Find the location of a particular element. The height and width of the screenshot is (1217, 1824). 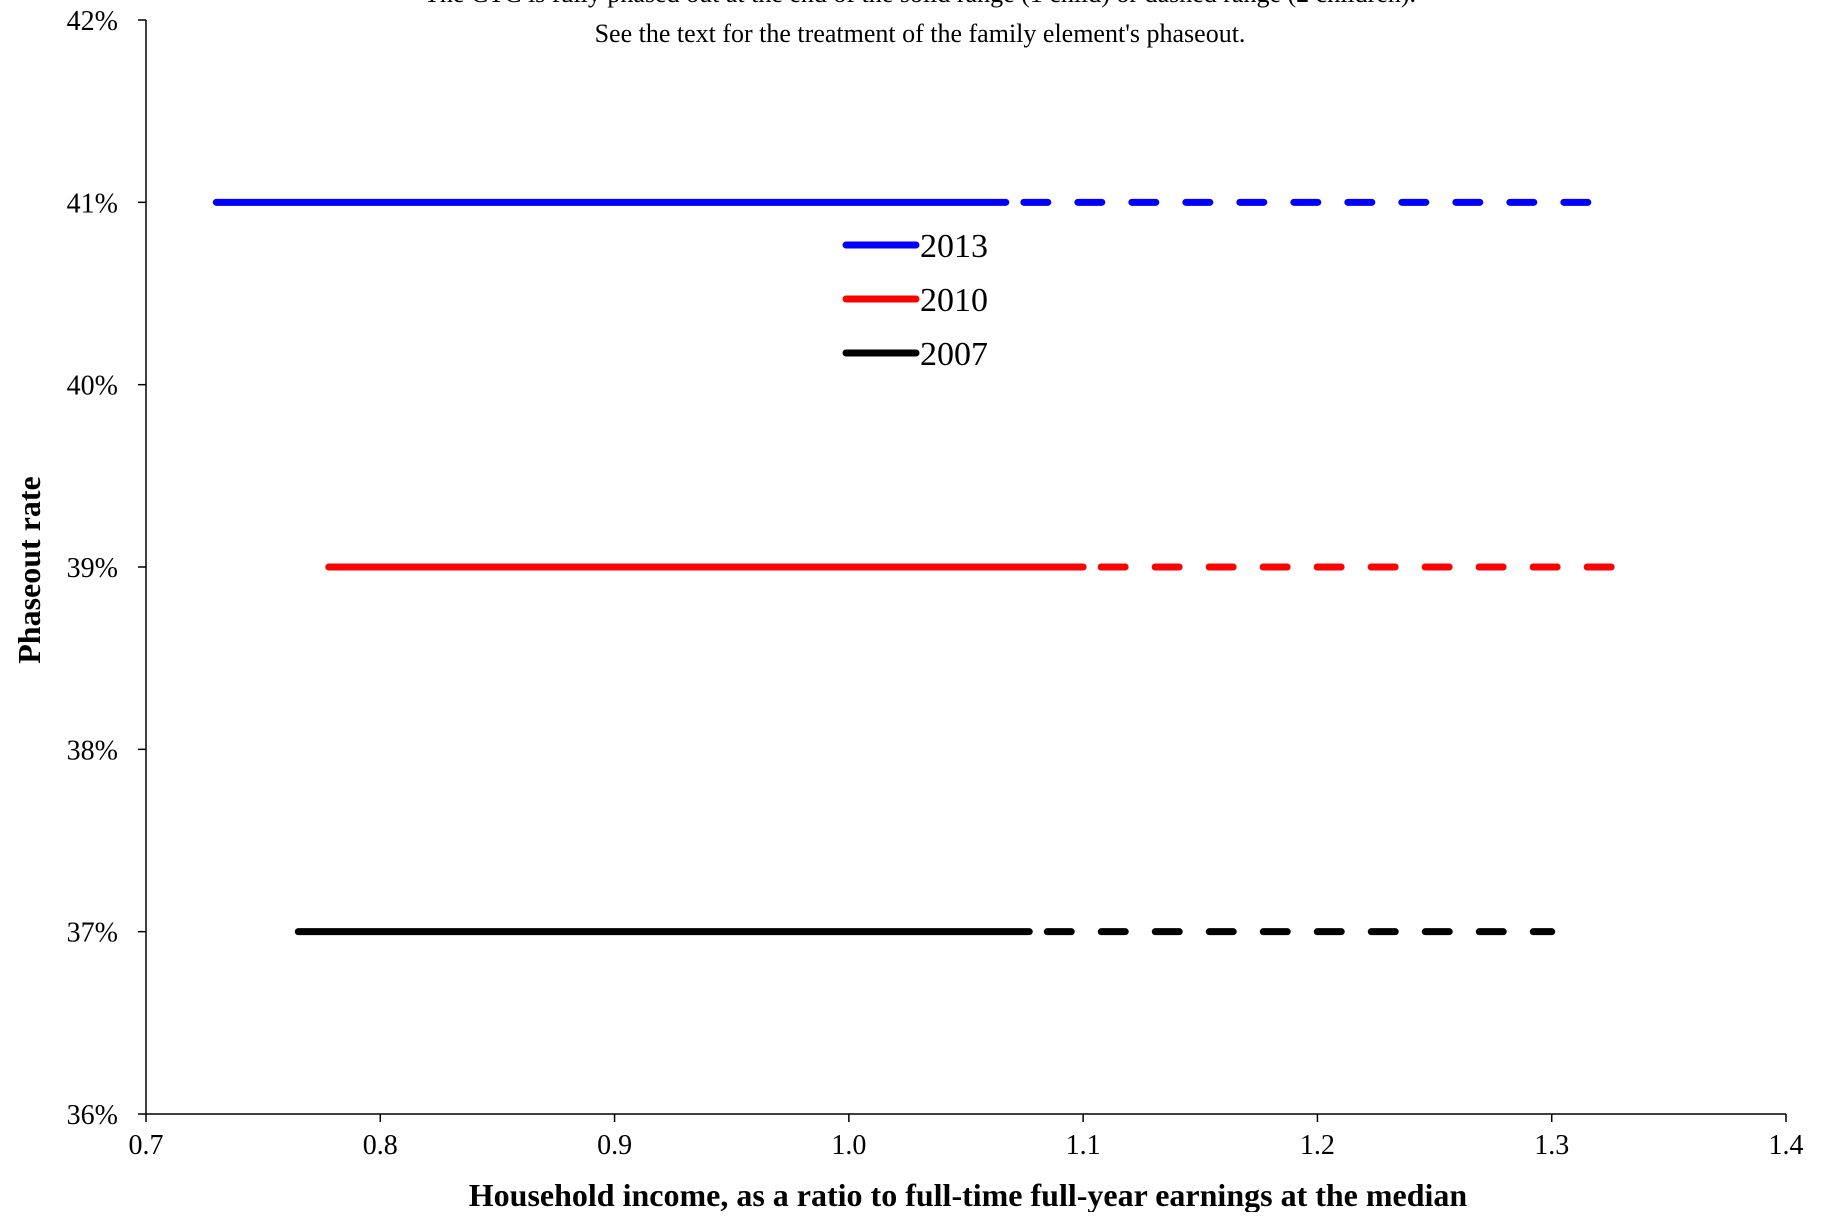

x-tick-label: 0.7 is located at coordinates (146, 1145).